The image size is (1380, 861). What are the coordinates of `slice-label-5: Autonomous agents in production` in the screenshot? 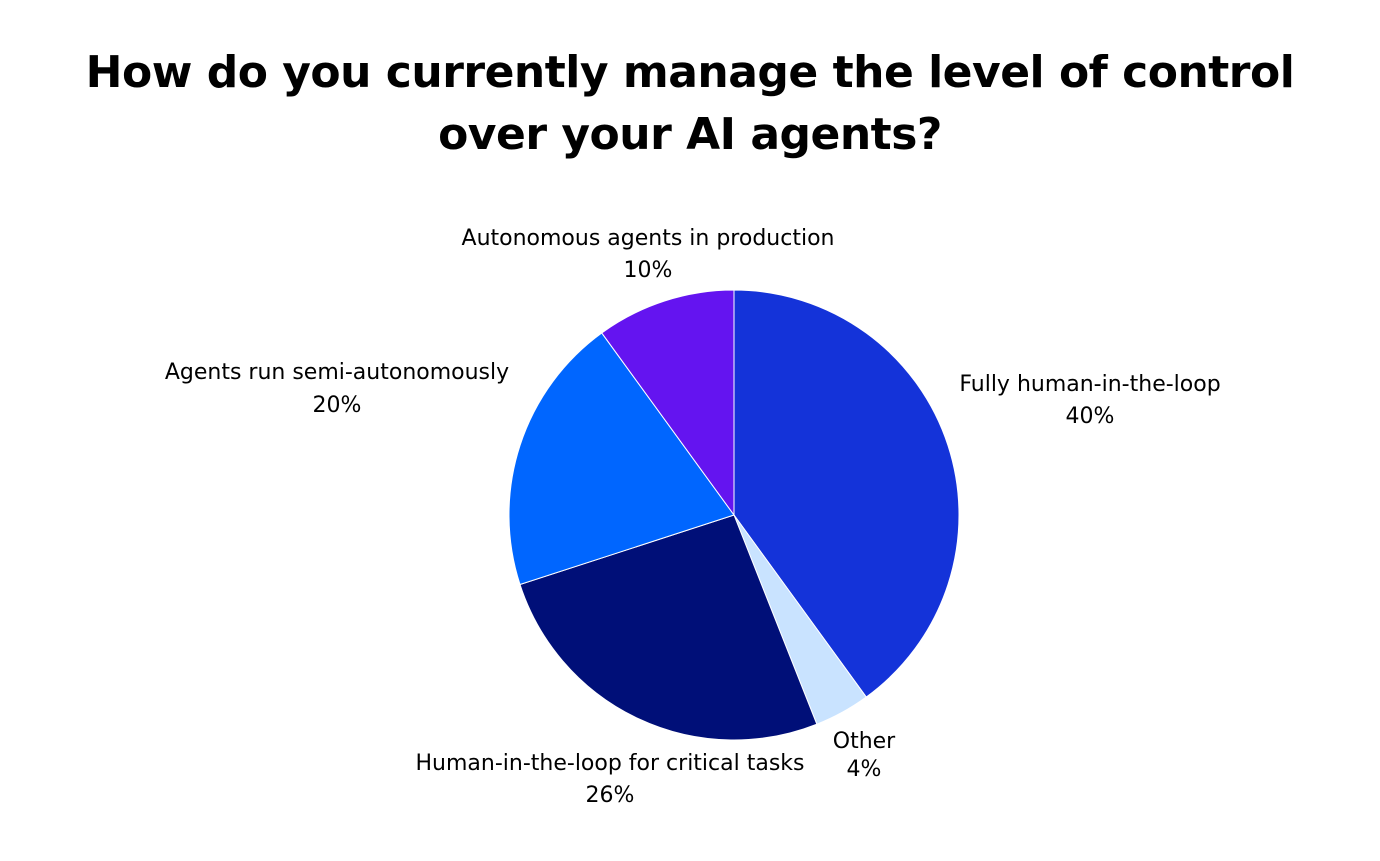 It's located at (648, 238).